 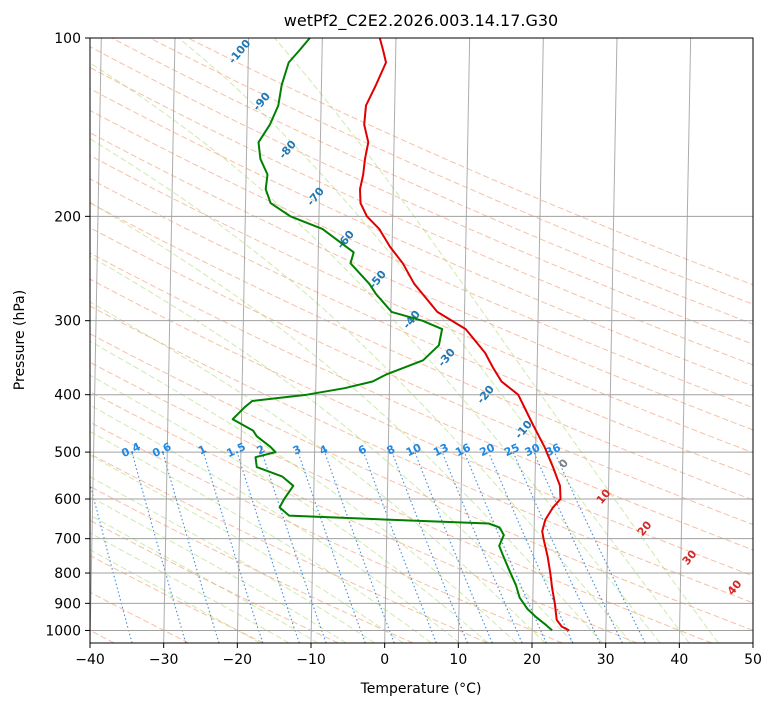 I want to click on dry-adiabat-label: 20, so click(x=645, y=528).